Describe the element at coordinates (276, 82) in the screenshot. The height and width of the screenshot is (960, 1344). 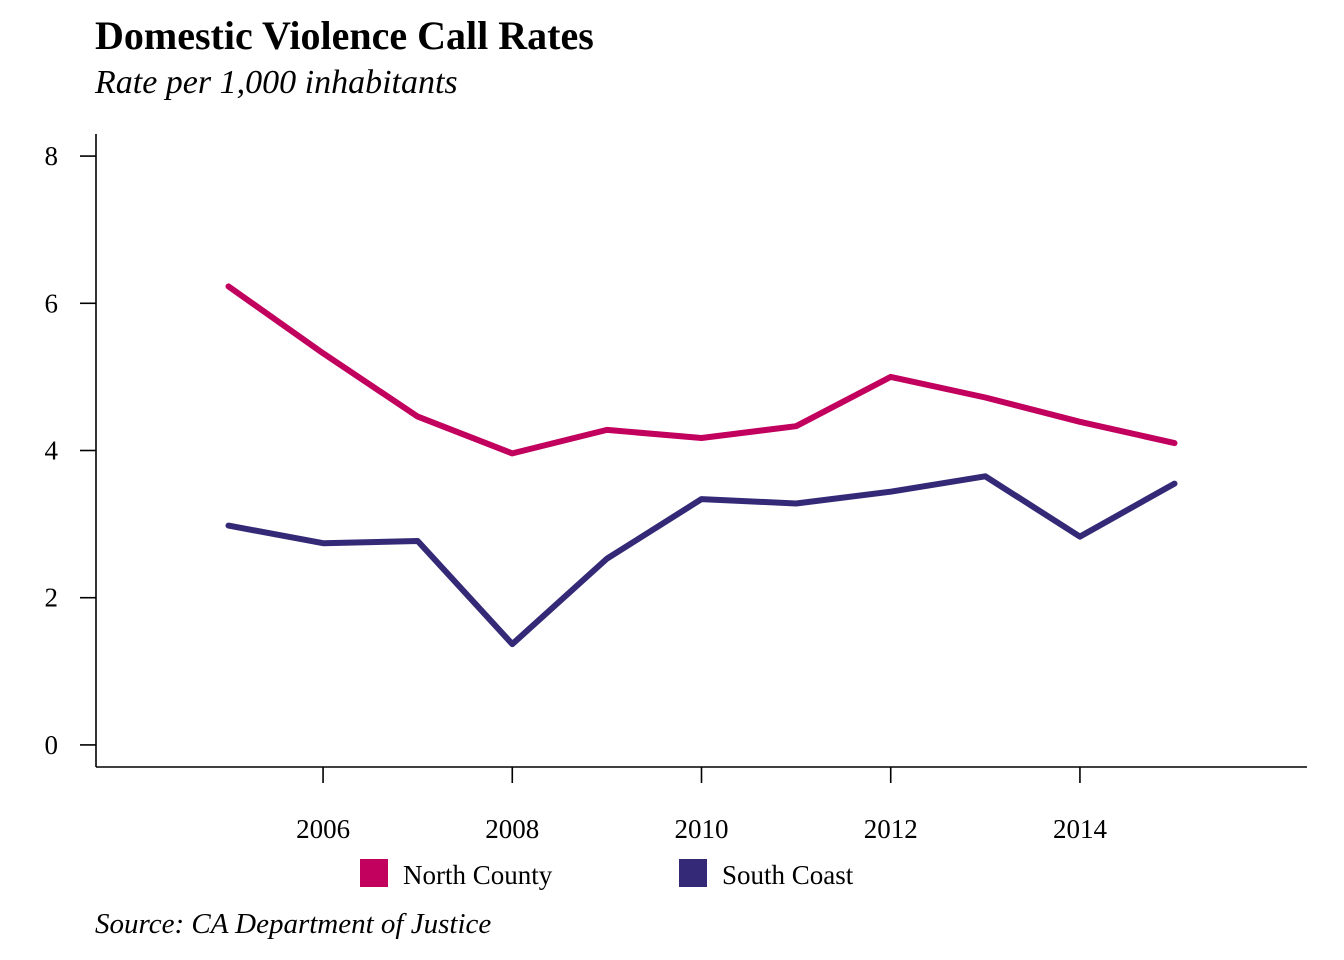
I see `chart-subtitle: Rate per 1,000 inhabitants` at that location.